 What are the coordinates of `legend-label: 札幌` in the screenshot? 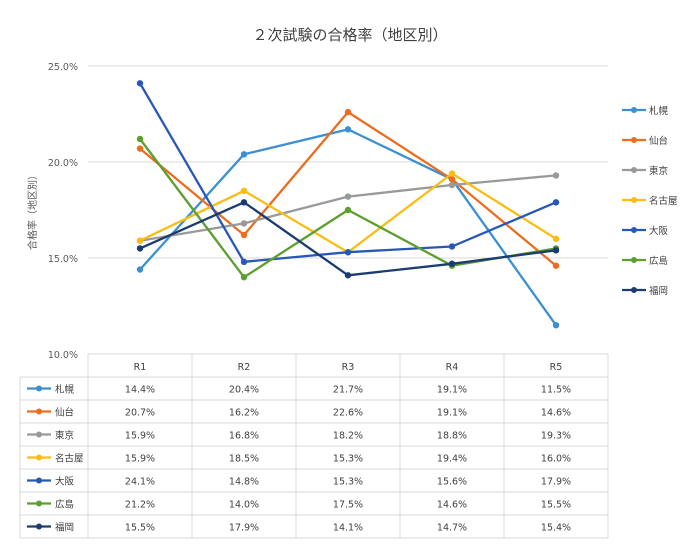 It's located at (659, 111).